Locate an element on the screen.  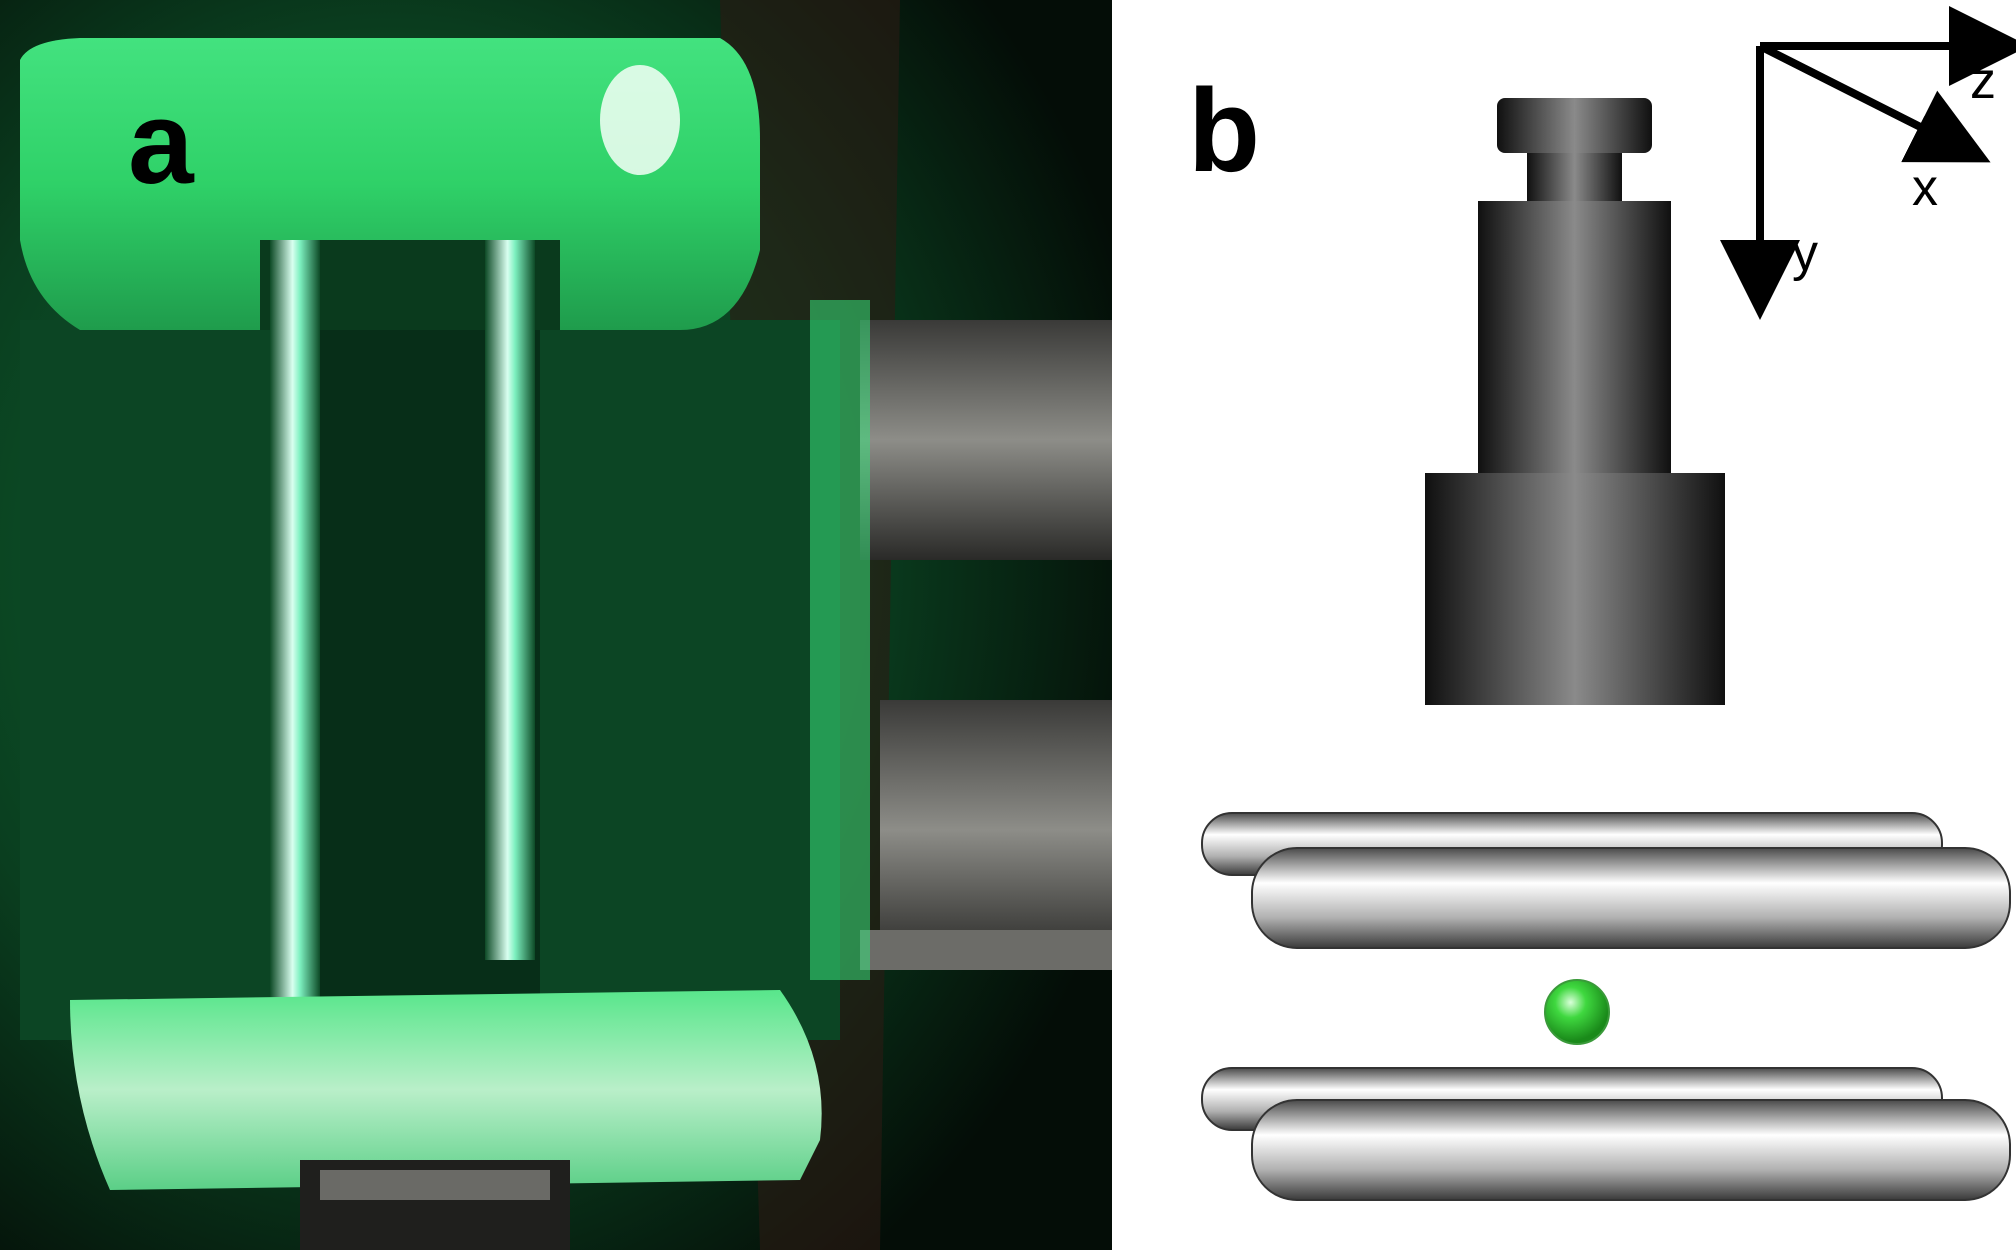
axis-z-label: z is located at coordinates (1983, 81).